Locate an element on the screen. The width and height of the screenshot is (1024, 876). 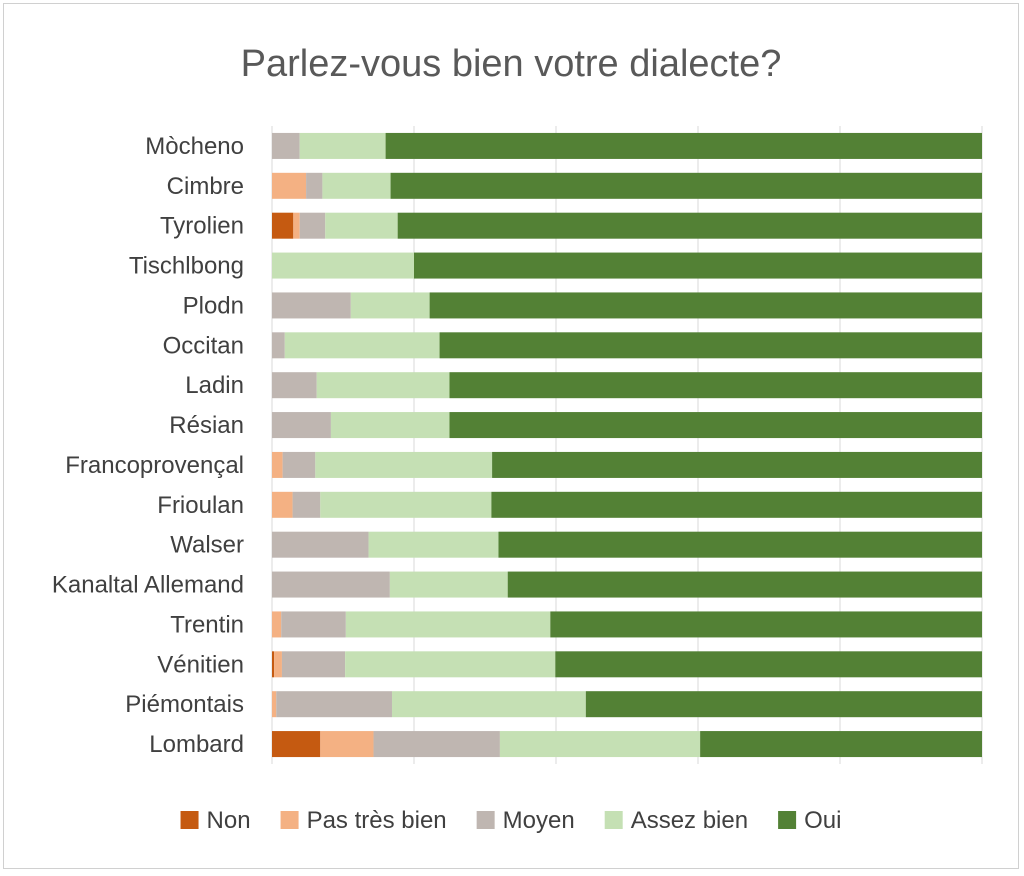
category-label: Occitan is located at coordinates (203, 345).